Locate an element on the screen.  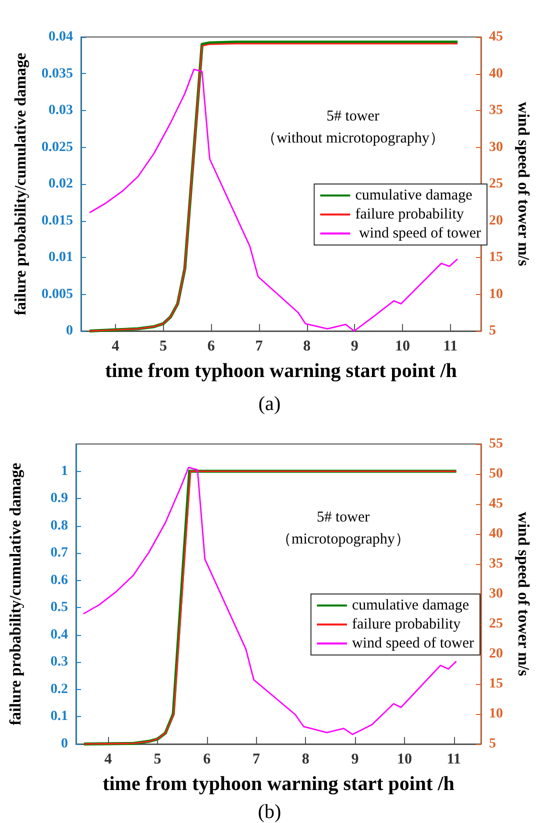
text: (a) is located at coordinates (269, 404).